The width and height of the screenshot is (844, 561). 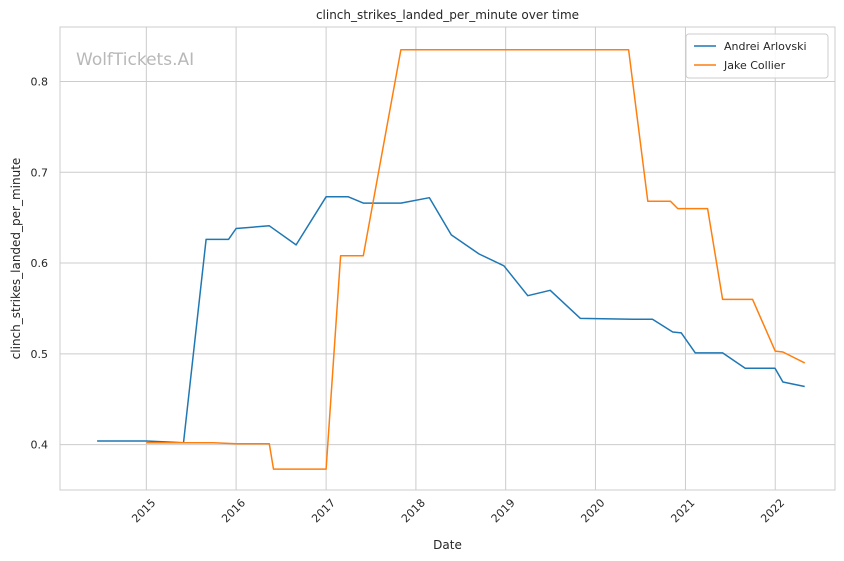 I want to click on y-tick-label: 0.5, so click(x=40, y=354).